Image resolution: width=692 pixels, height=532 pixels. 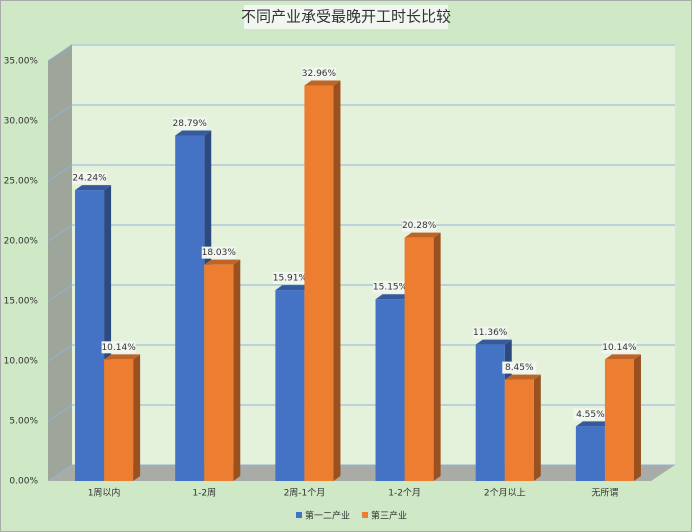 I want to click on x-tick-label: 2周-1个月, so click(x=305, y=493).